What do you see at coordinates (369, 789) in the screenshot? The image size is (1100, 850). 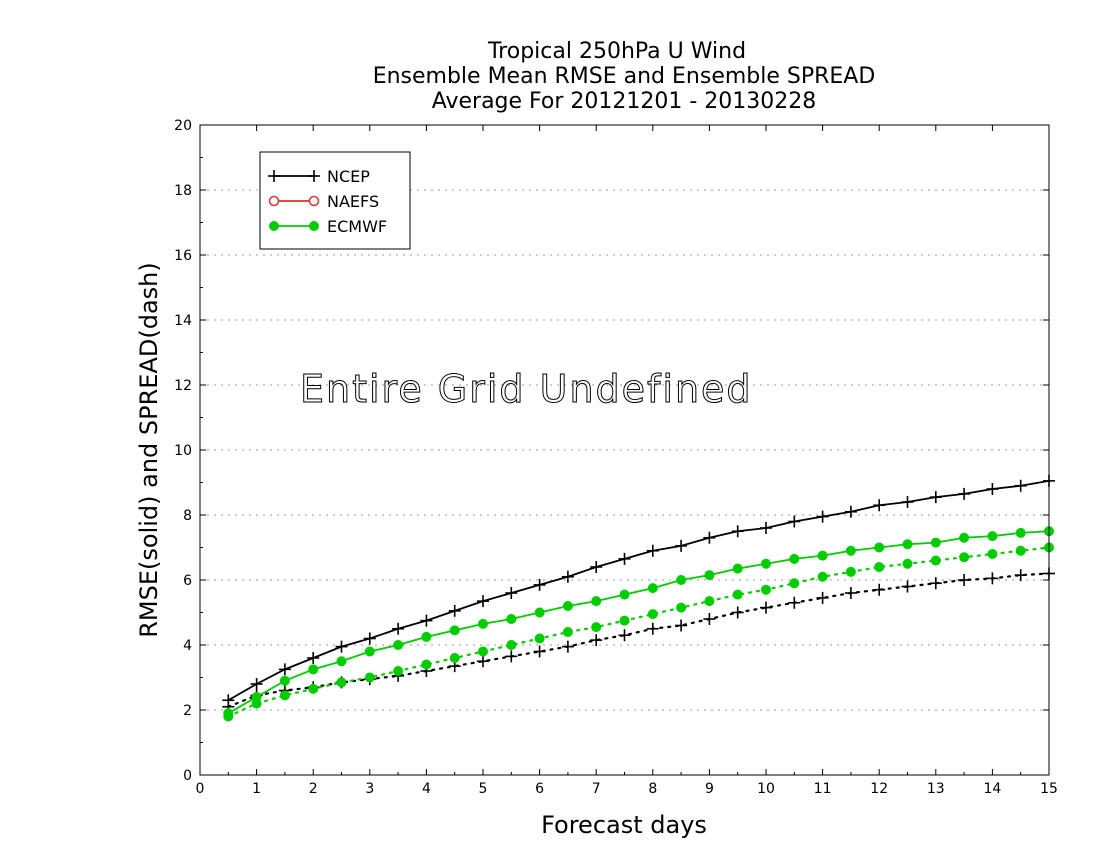 I see `x-tick-label: 3` at bounding box center [369, 789].